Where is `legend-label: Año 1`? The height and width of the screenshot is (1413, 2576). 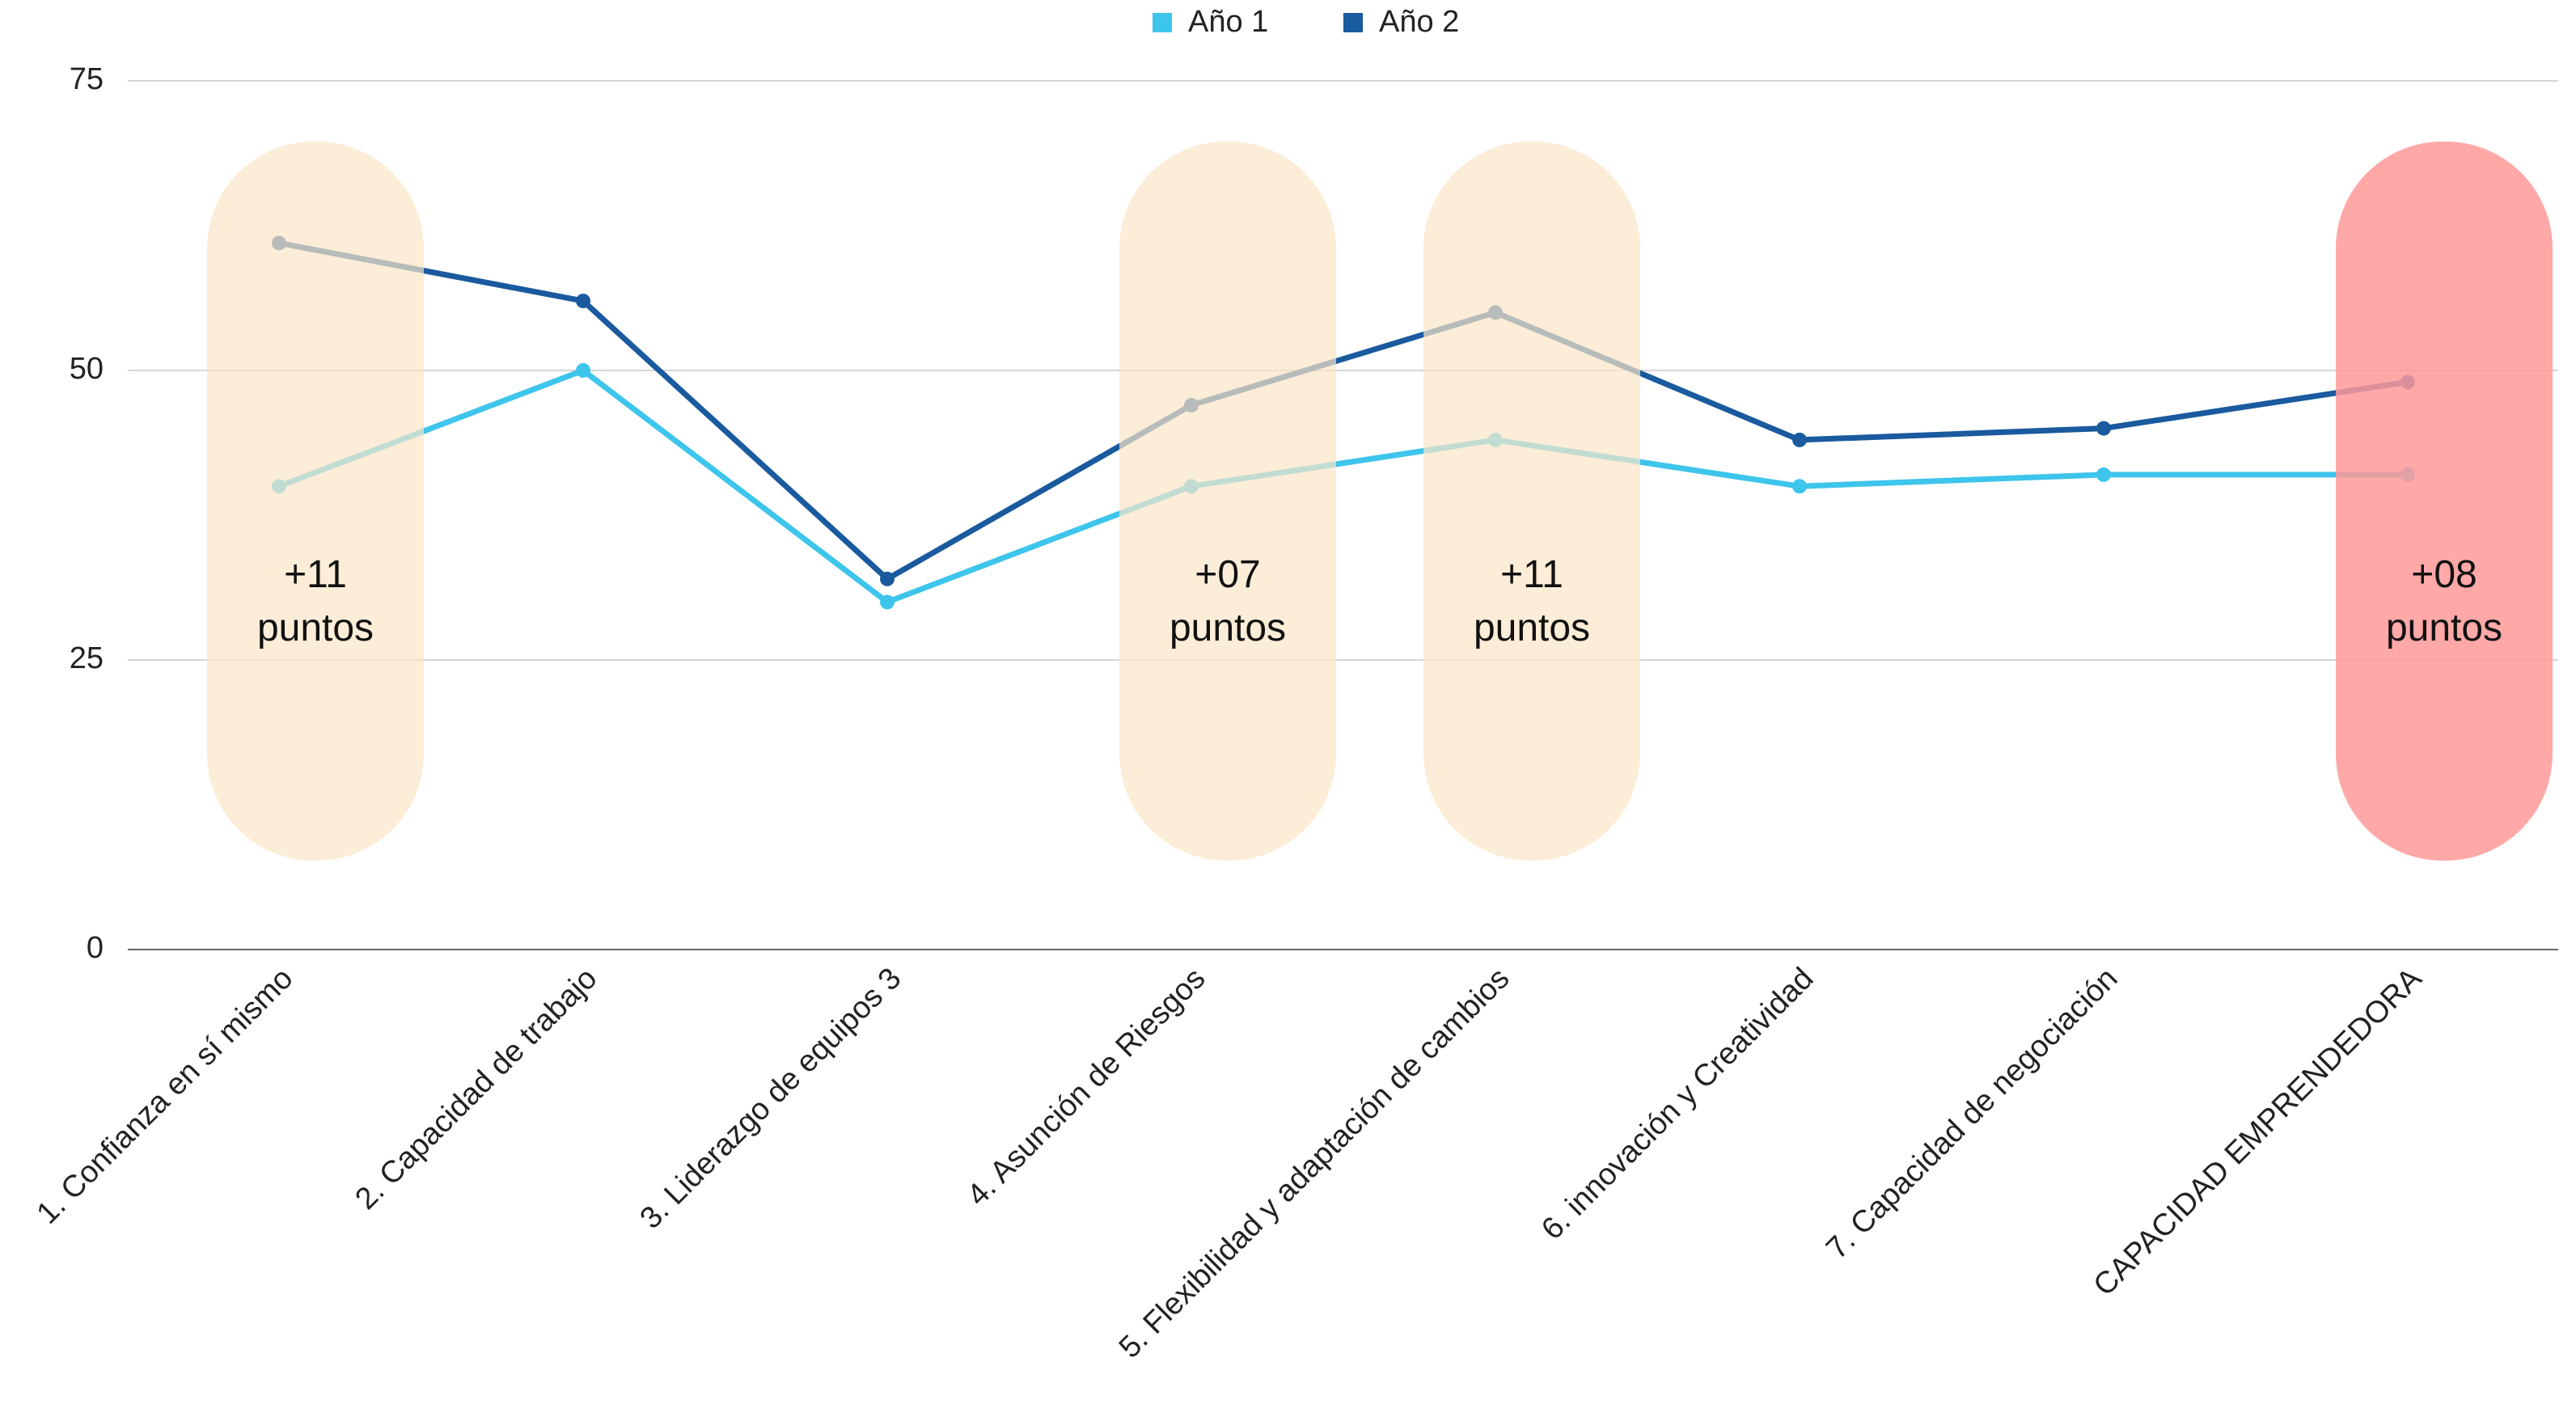 legend-label: Año 1 is located at coordinates (1228, 22).